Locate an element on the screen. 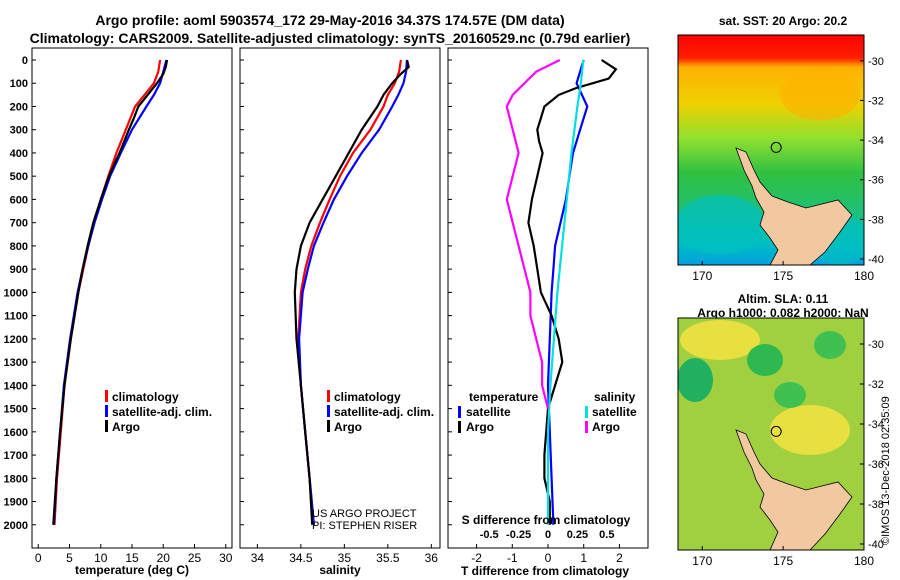  depth-tick-label: 2000 is located at coordinates (16, 526).